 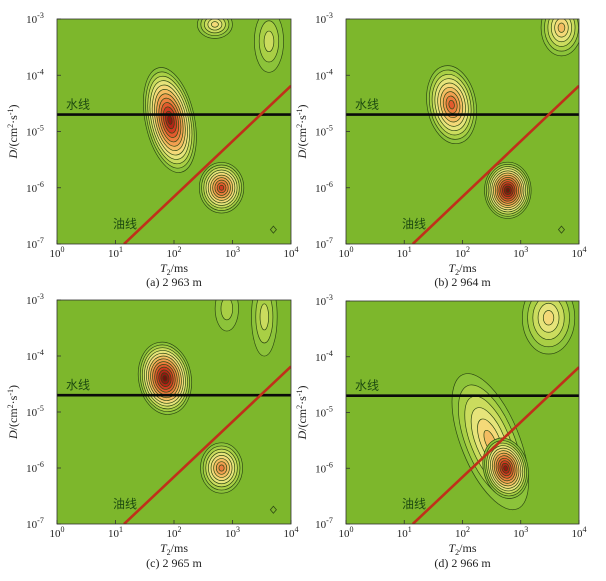 What do you see at coordinates (462, 563) in the screenshot?
I see `panel-caption: (d) 2 966 m` at bounding box center [462, 563].